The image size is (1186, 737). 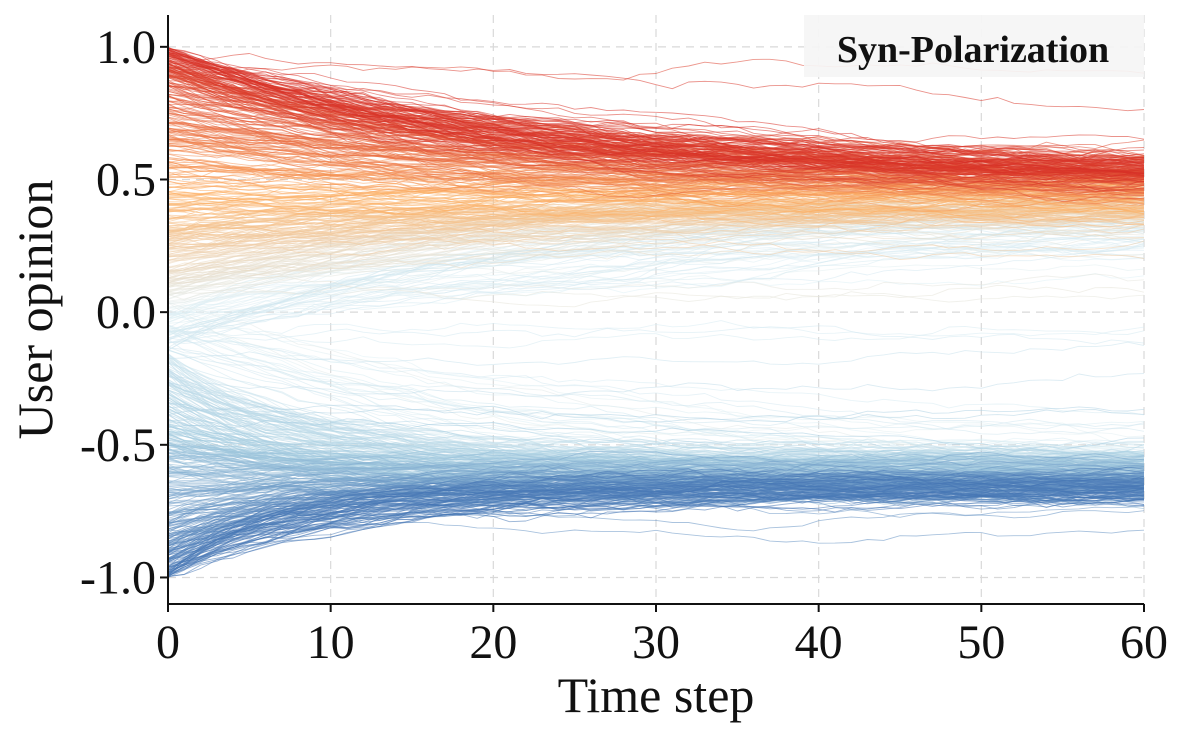 I want to click on y-tick-label: -1.0, so click(x=118, y=577).